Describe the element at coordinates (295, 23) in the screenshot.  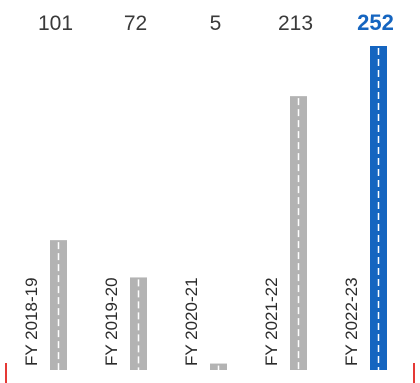
I see `value-label: 213` at that location.